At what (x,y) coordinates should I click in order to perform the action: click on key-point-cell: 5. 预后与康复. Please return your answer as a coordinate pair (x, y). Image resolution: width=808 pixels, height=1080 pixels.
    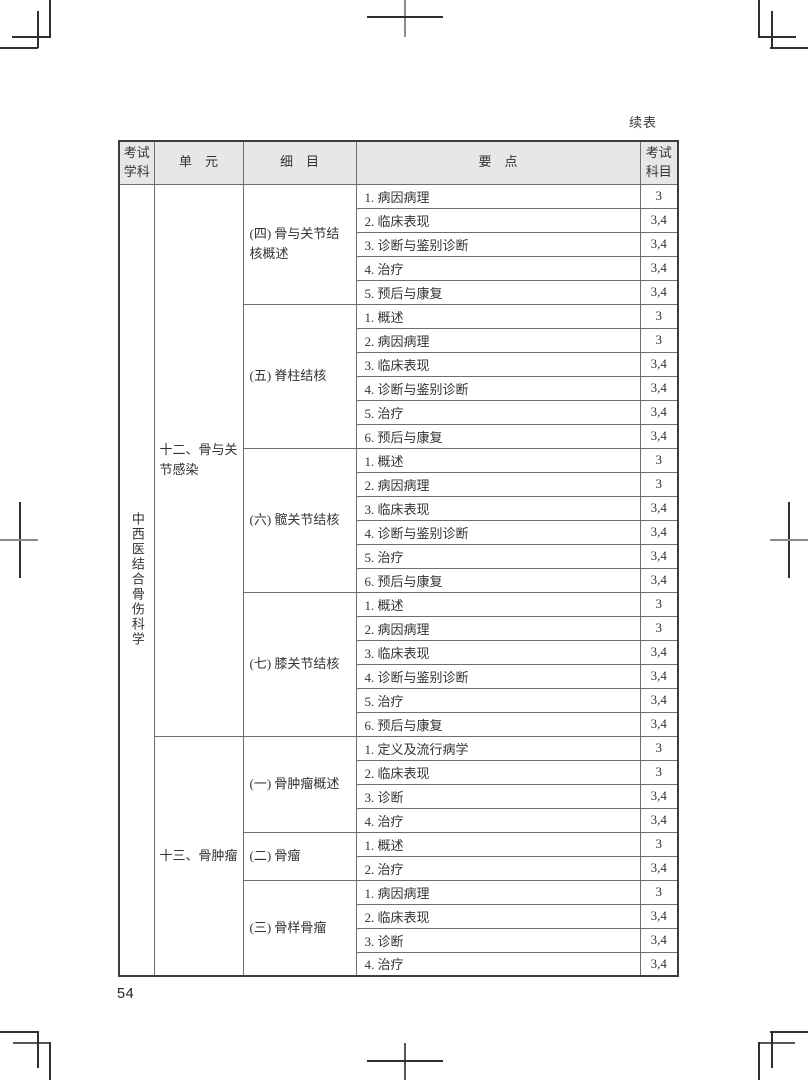
    Looking at the image, I should click on (498, 292).